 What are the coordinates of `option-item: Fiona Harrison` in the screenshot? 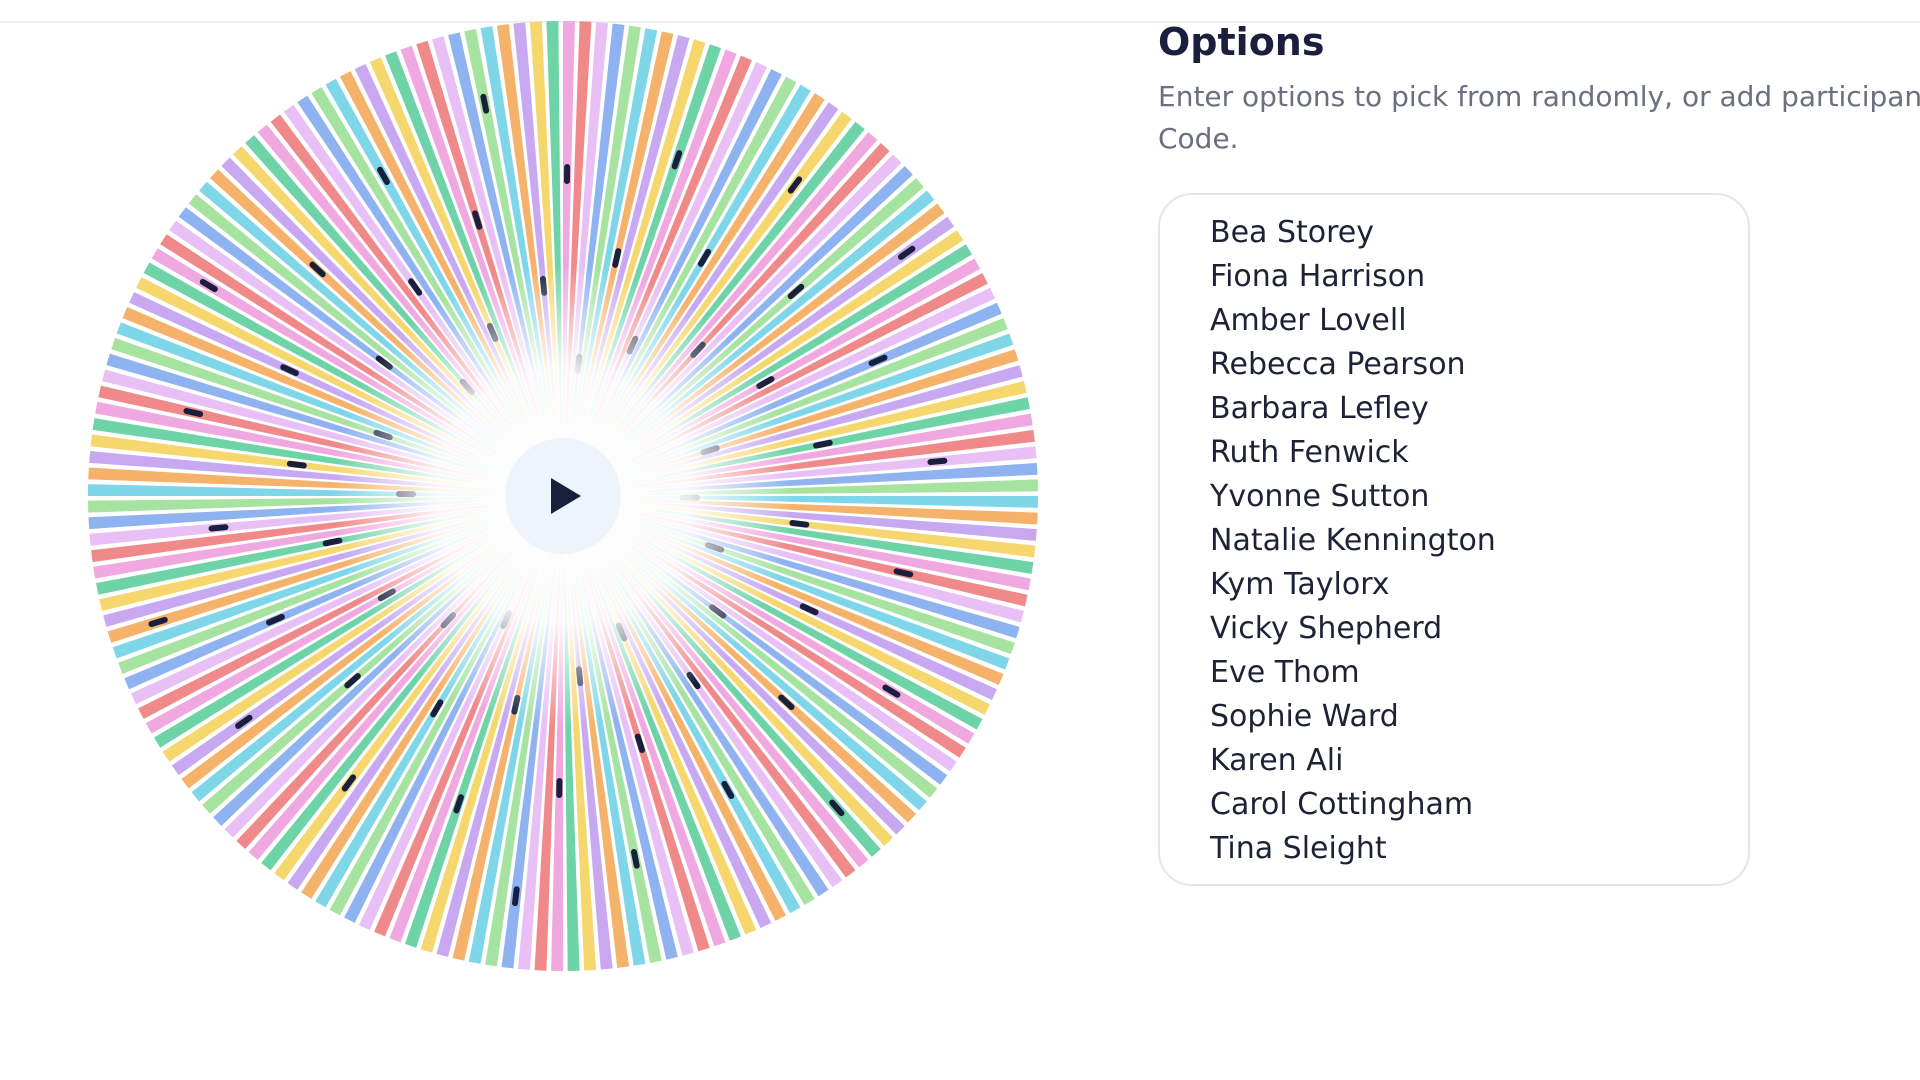 It's located at (1318, 276).